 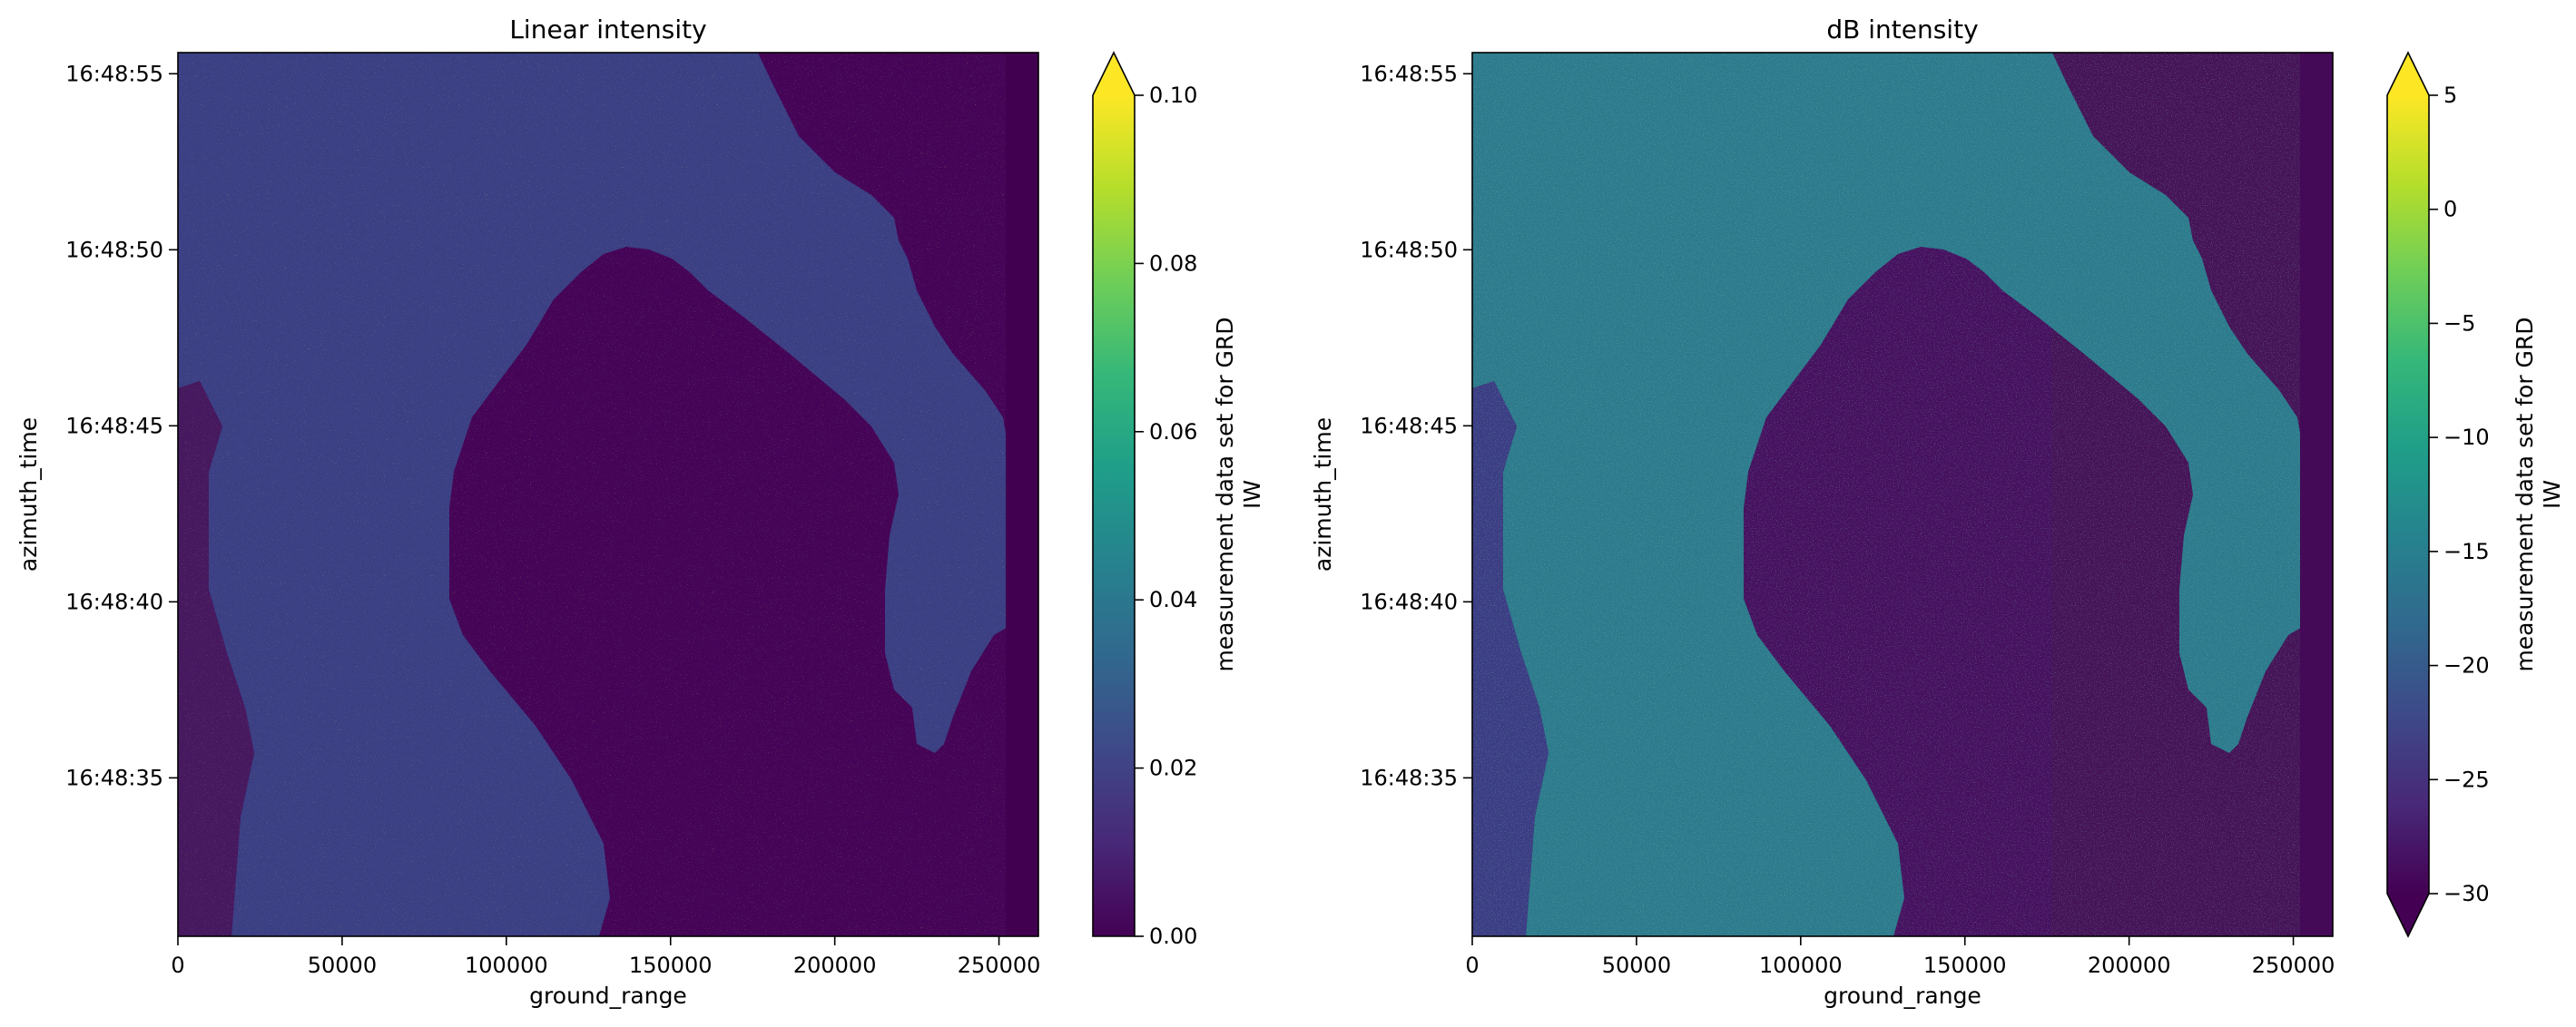 What do you see at coordinates (1173, 599) in the screenshot?
I see `colorbar-tick-label: 0.04` at bounding box center [1173, 599].